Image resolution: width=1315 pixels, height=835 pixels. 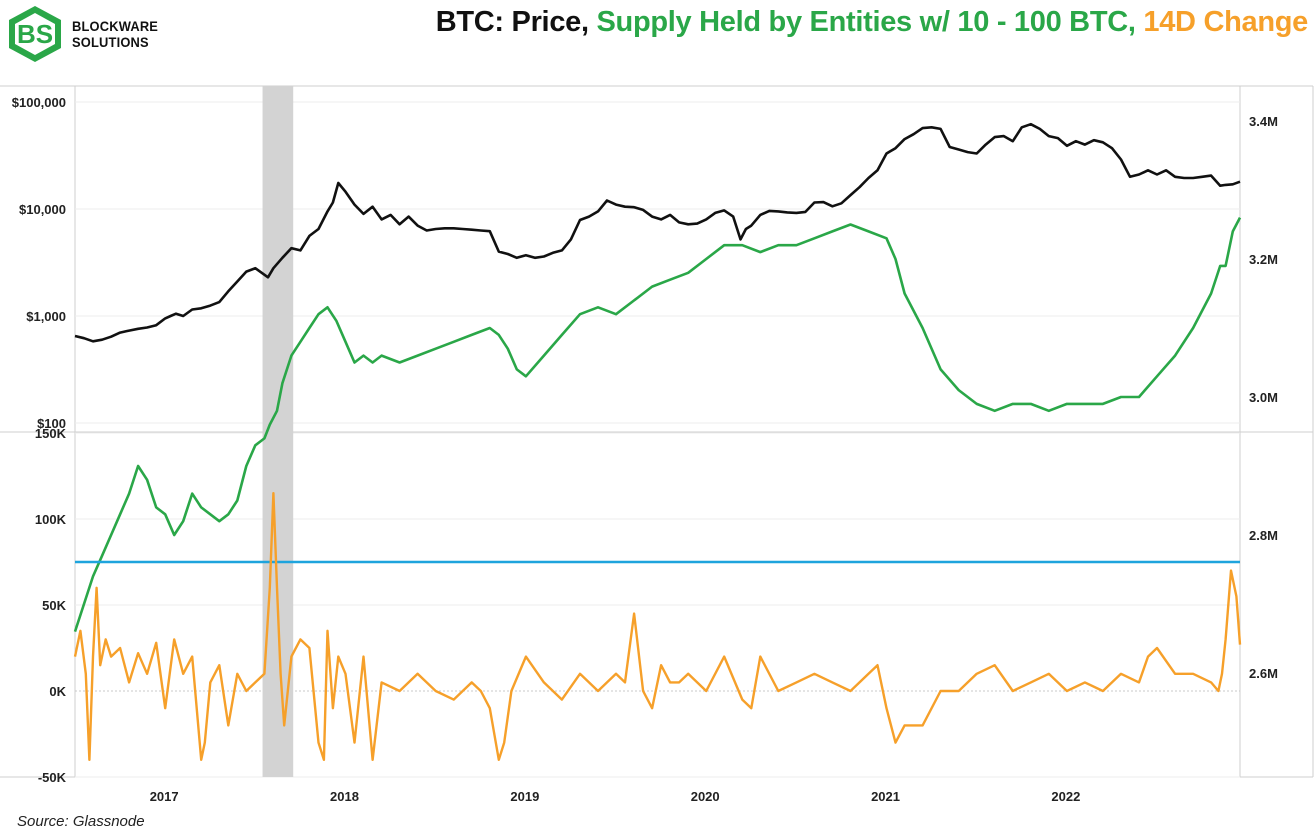 I want to click on change-tick-label: -50K, so click(x=52, y=777).